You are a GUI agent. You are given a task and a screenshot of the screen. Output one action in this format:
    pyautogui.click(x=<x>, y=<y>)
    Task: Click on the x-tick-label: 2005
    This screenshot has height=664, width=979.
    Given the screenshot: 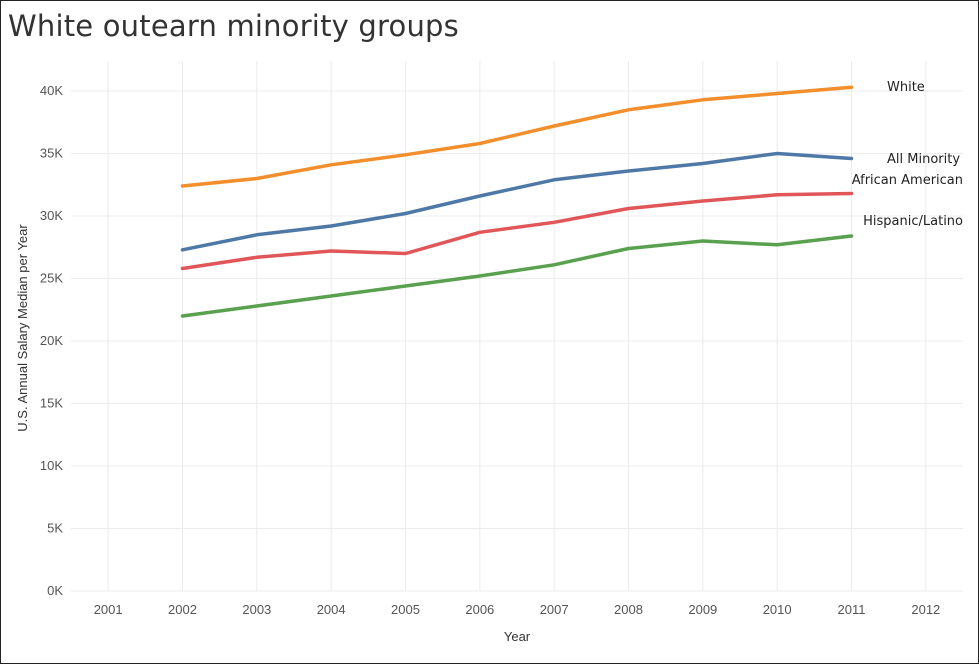 What is the action you would take?
    pyautogui.click(x=405, y=609)
    